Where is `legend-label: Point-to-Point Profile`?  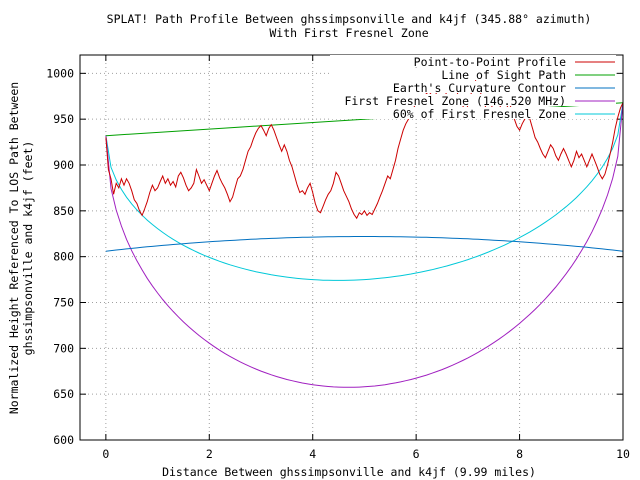
legend-label: Point-to-Point Profile is located at coordinates (490, 62).